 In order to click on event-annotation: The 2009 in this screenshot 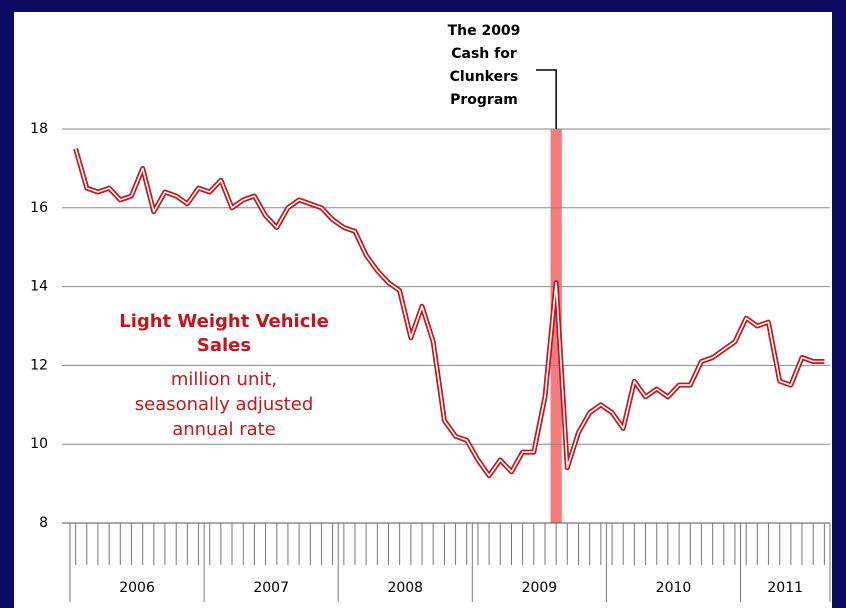, I will do `click(484, 31)`.